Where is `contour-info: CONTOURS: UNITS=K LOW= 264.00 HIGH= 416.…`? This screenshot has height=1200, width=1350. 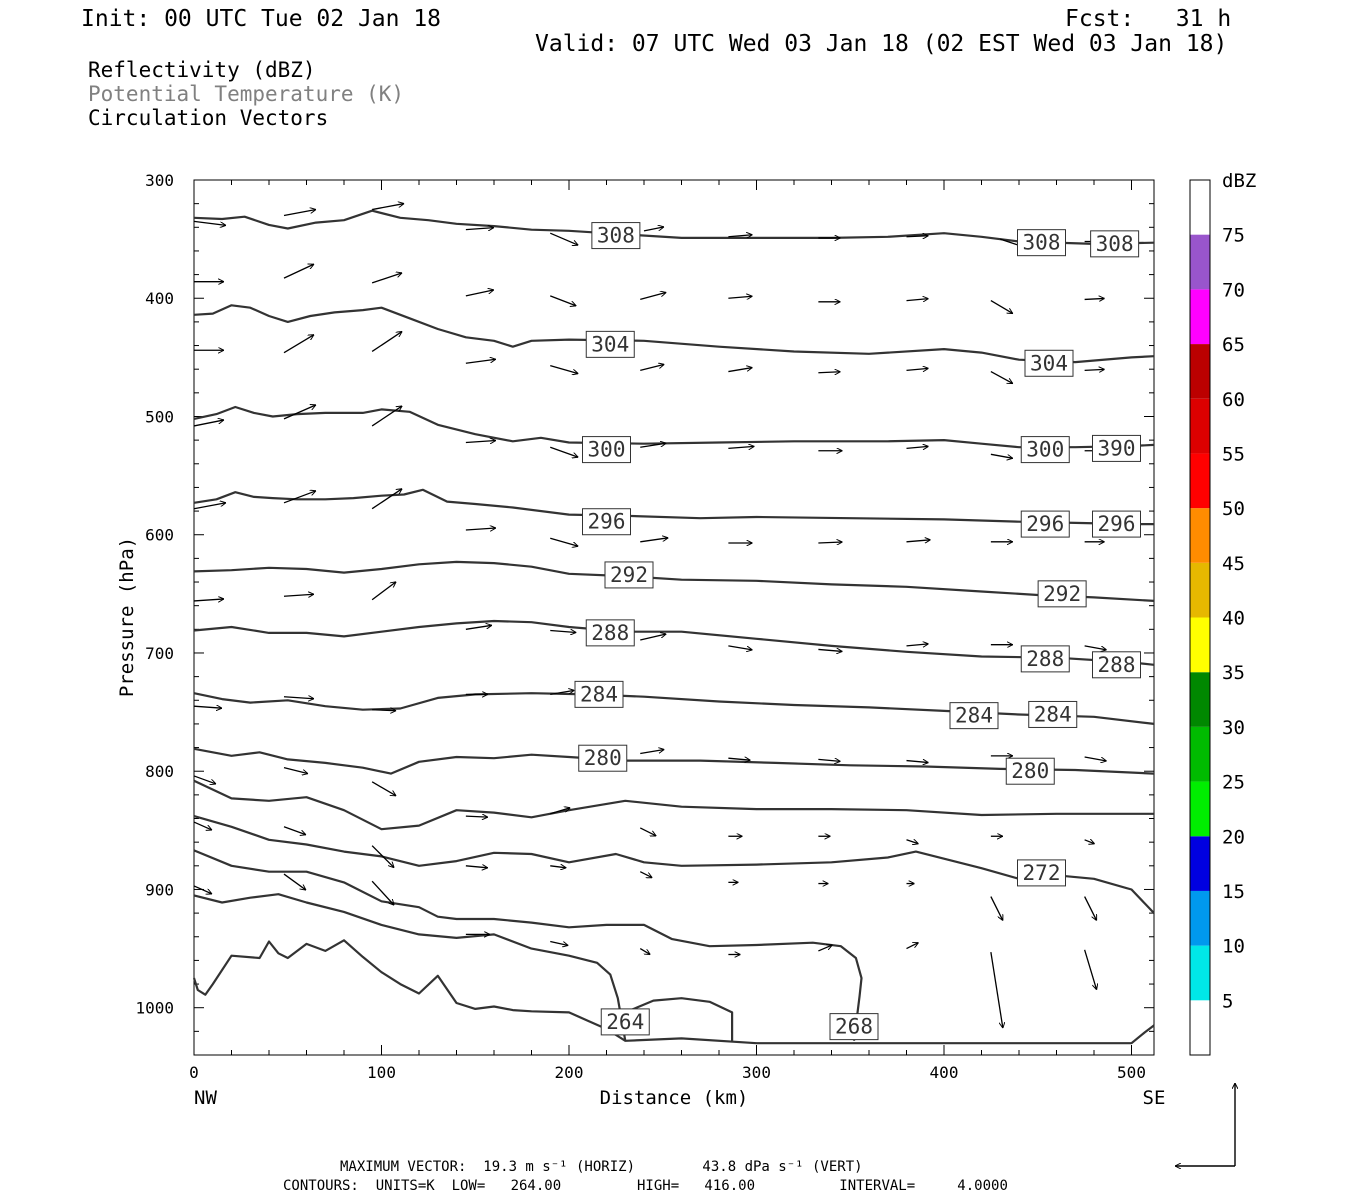 contour-info: CONTOURS: UNITS=K LOW= 264.00 HIGH= 416.… is located at coordinates (645, 1186).